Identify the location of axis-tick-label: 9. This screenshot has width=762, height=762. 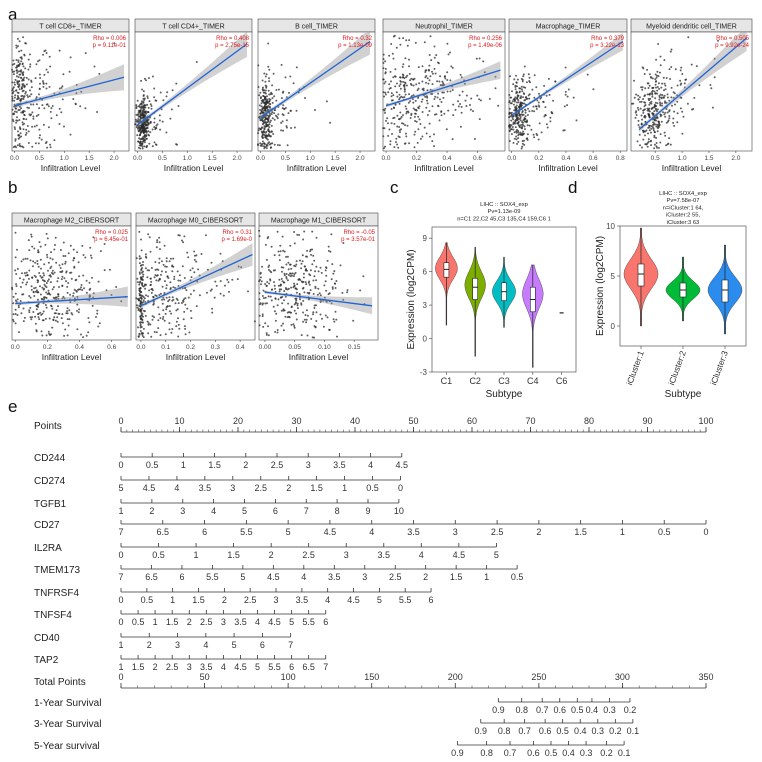
(367, 511).